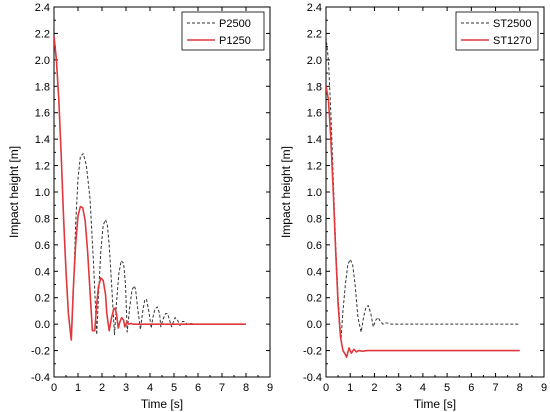 This screenshot has width=550, height=412. What do you see at coordinates (512, 41) in the screenshot?
I see `legend-label: ST1270` at bounding box center [512, 41].